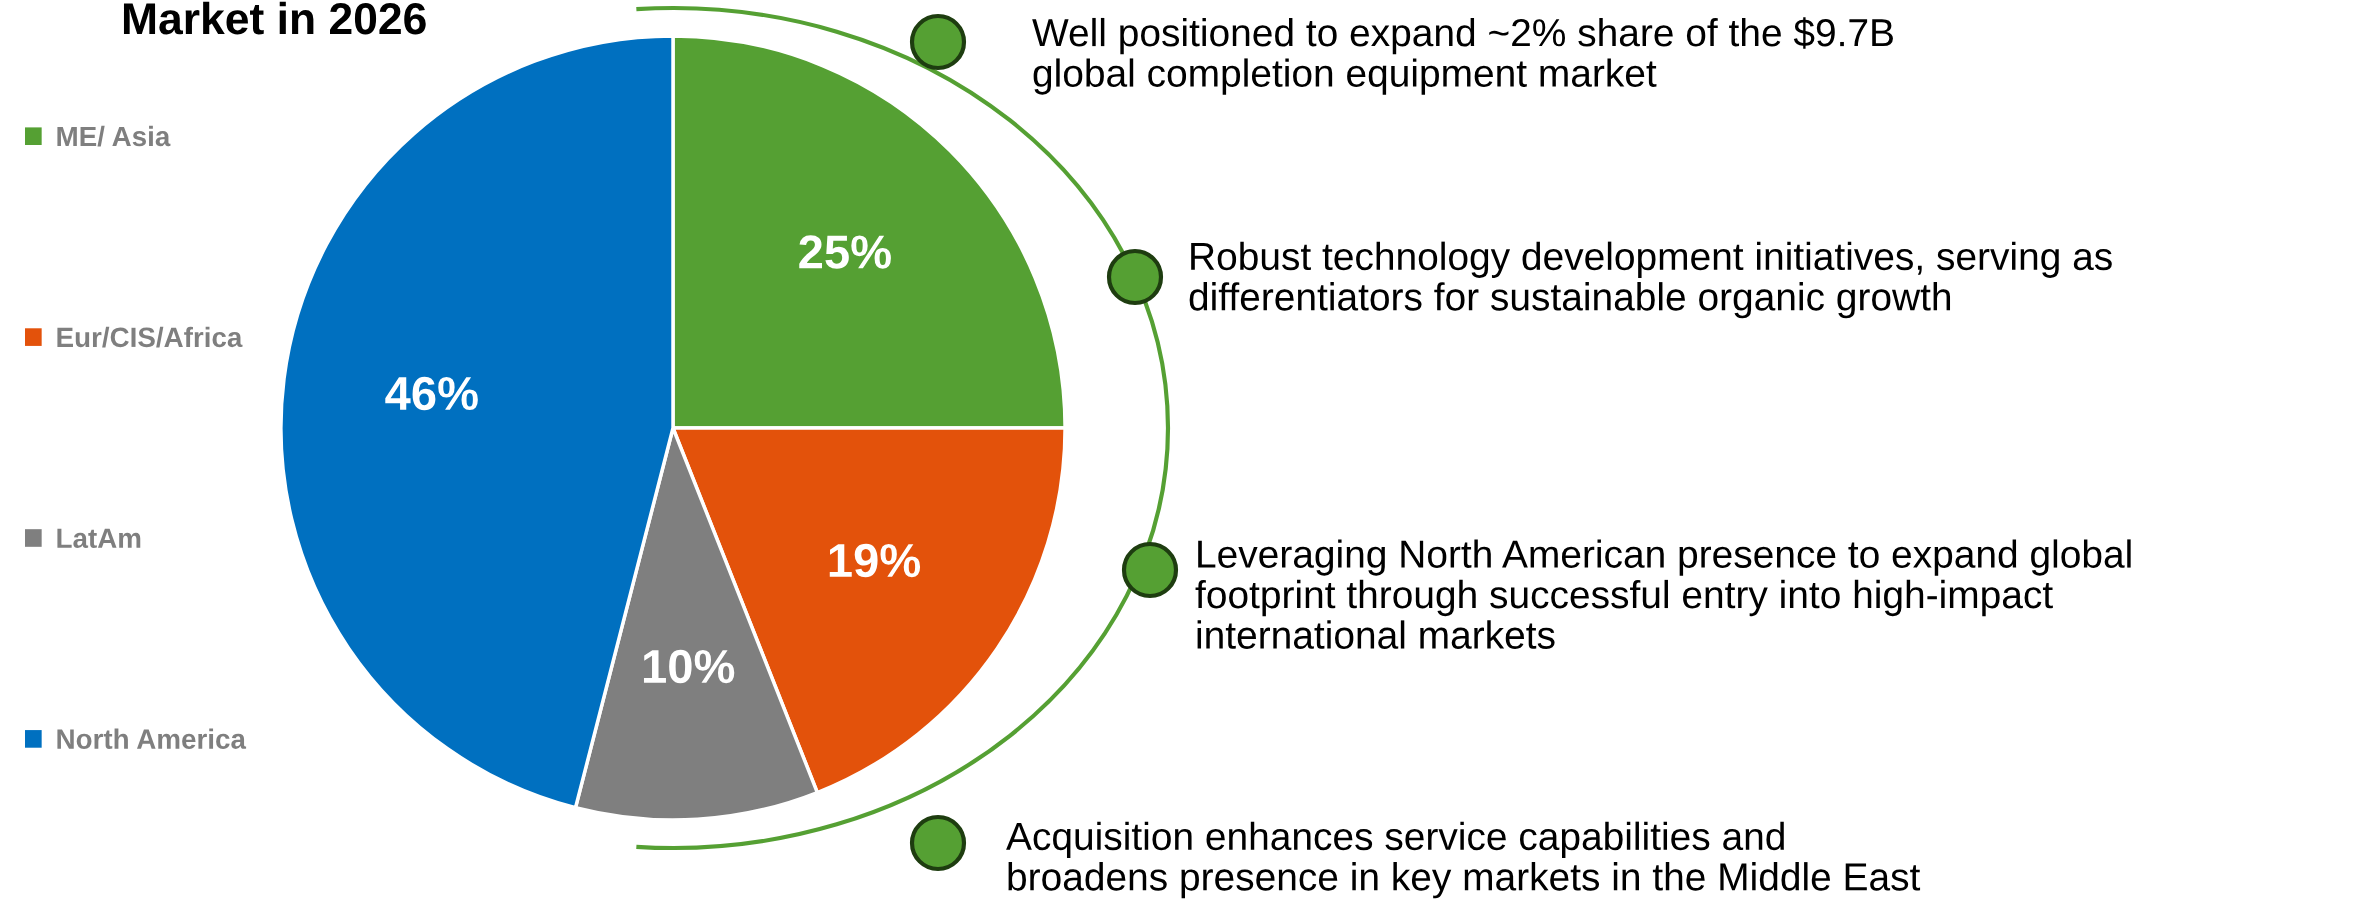 The image size is (2373, 917). What do you see at coordinates (152, 738) in the screenshot?
I see `legend-label: North America` at bounding box center [152, 738].